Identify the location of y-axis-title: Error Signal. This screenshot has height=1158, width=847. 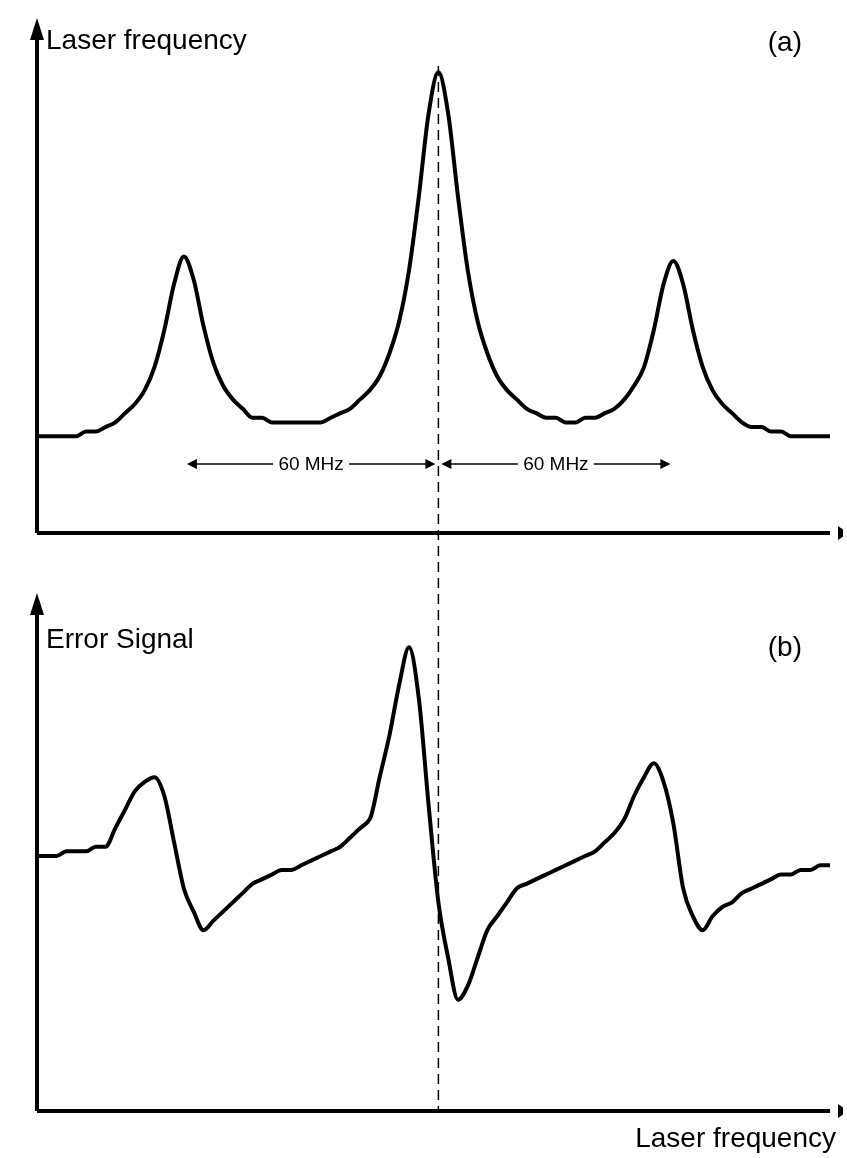
(120, 639).